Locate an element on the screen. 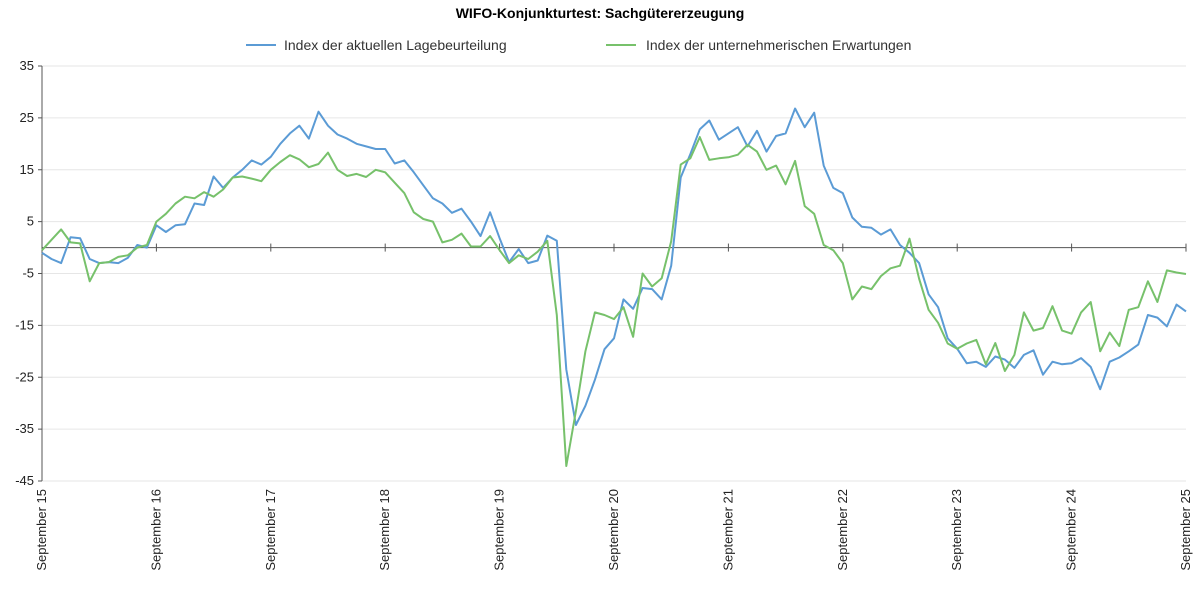 This screenshot has height=594, width=1200. x-tick-label: September 18 is located at coordinates (384, 530).